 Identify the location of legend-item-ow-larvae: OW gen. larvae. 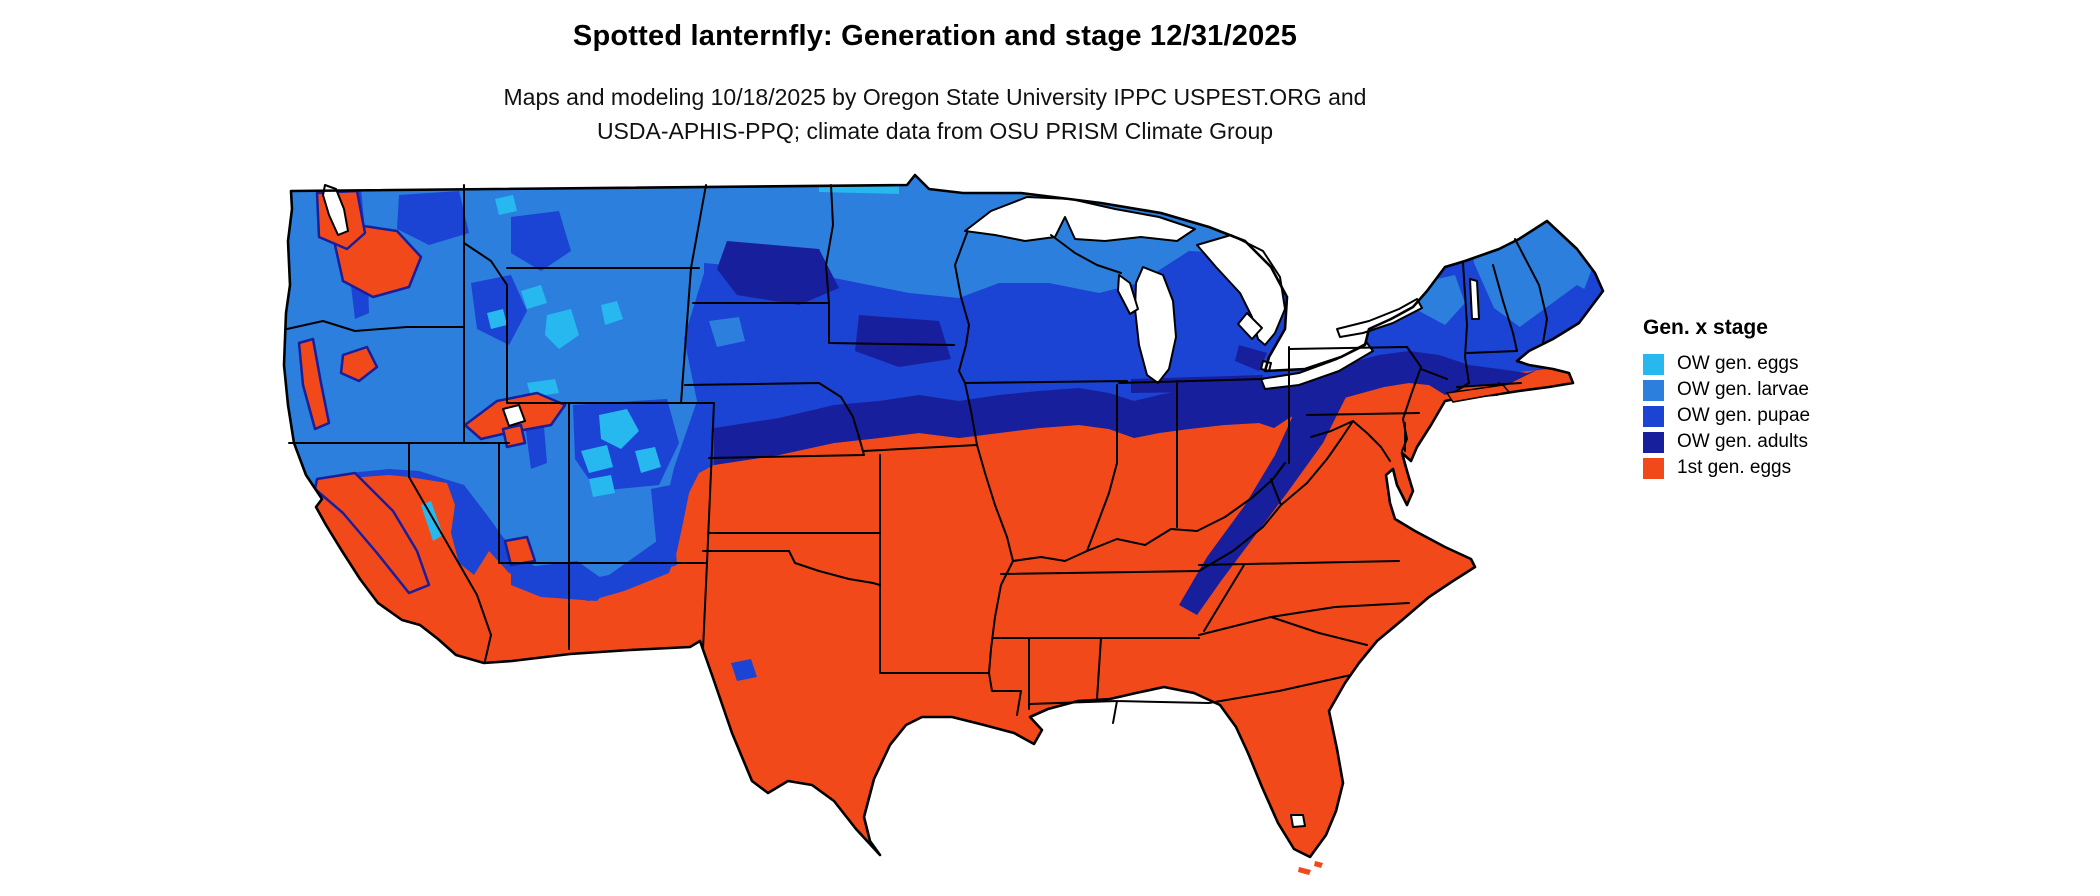
(1726, 390).